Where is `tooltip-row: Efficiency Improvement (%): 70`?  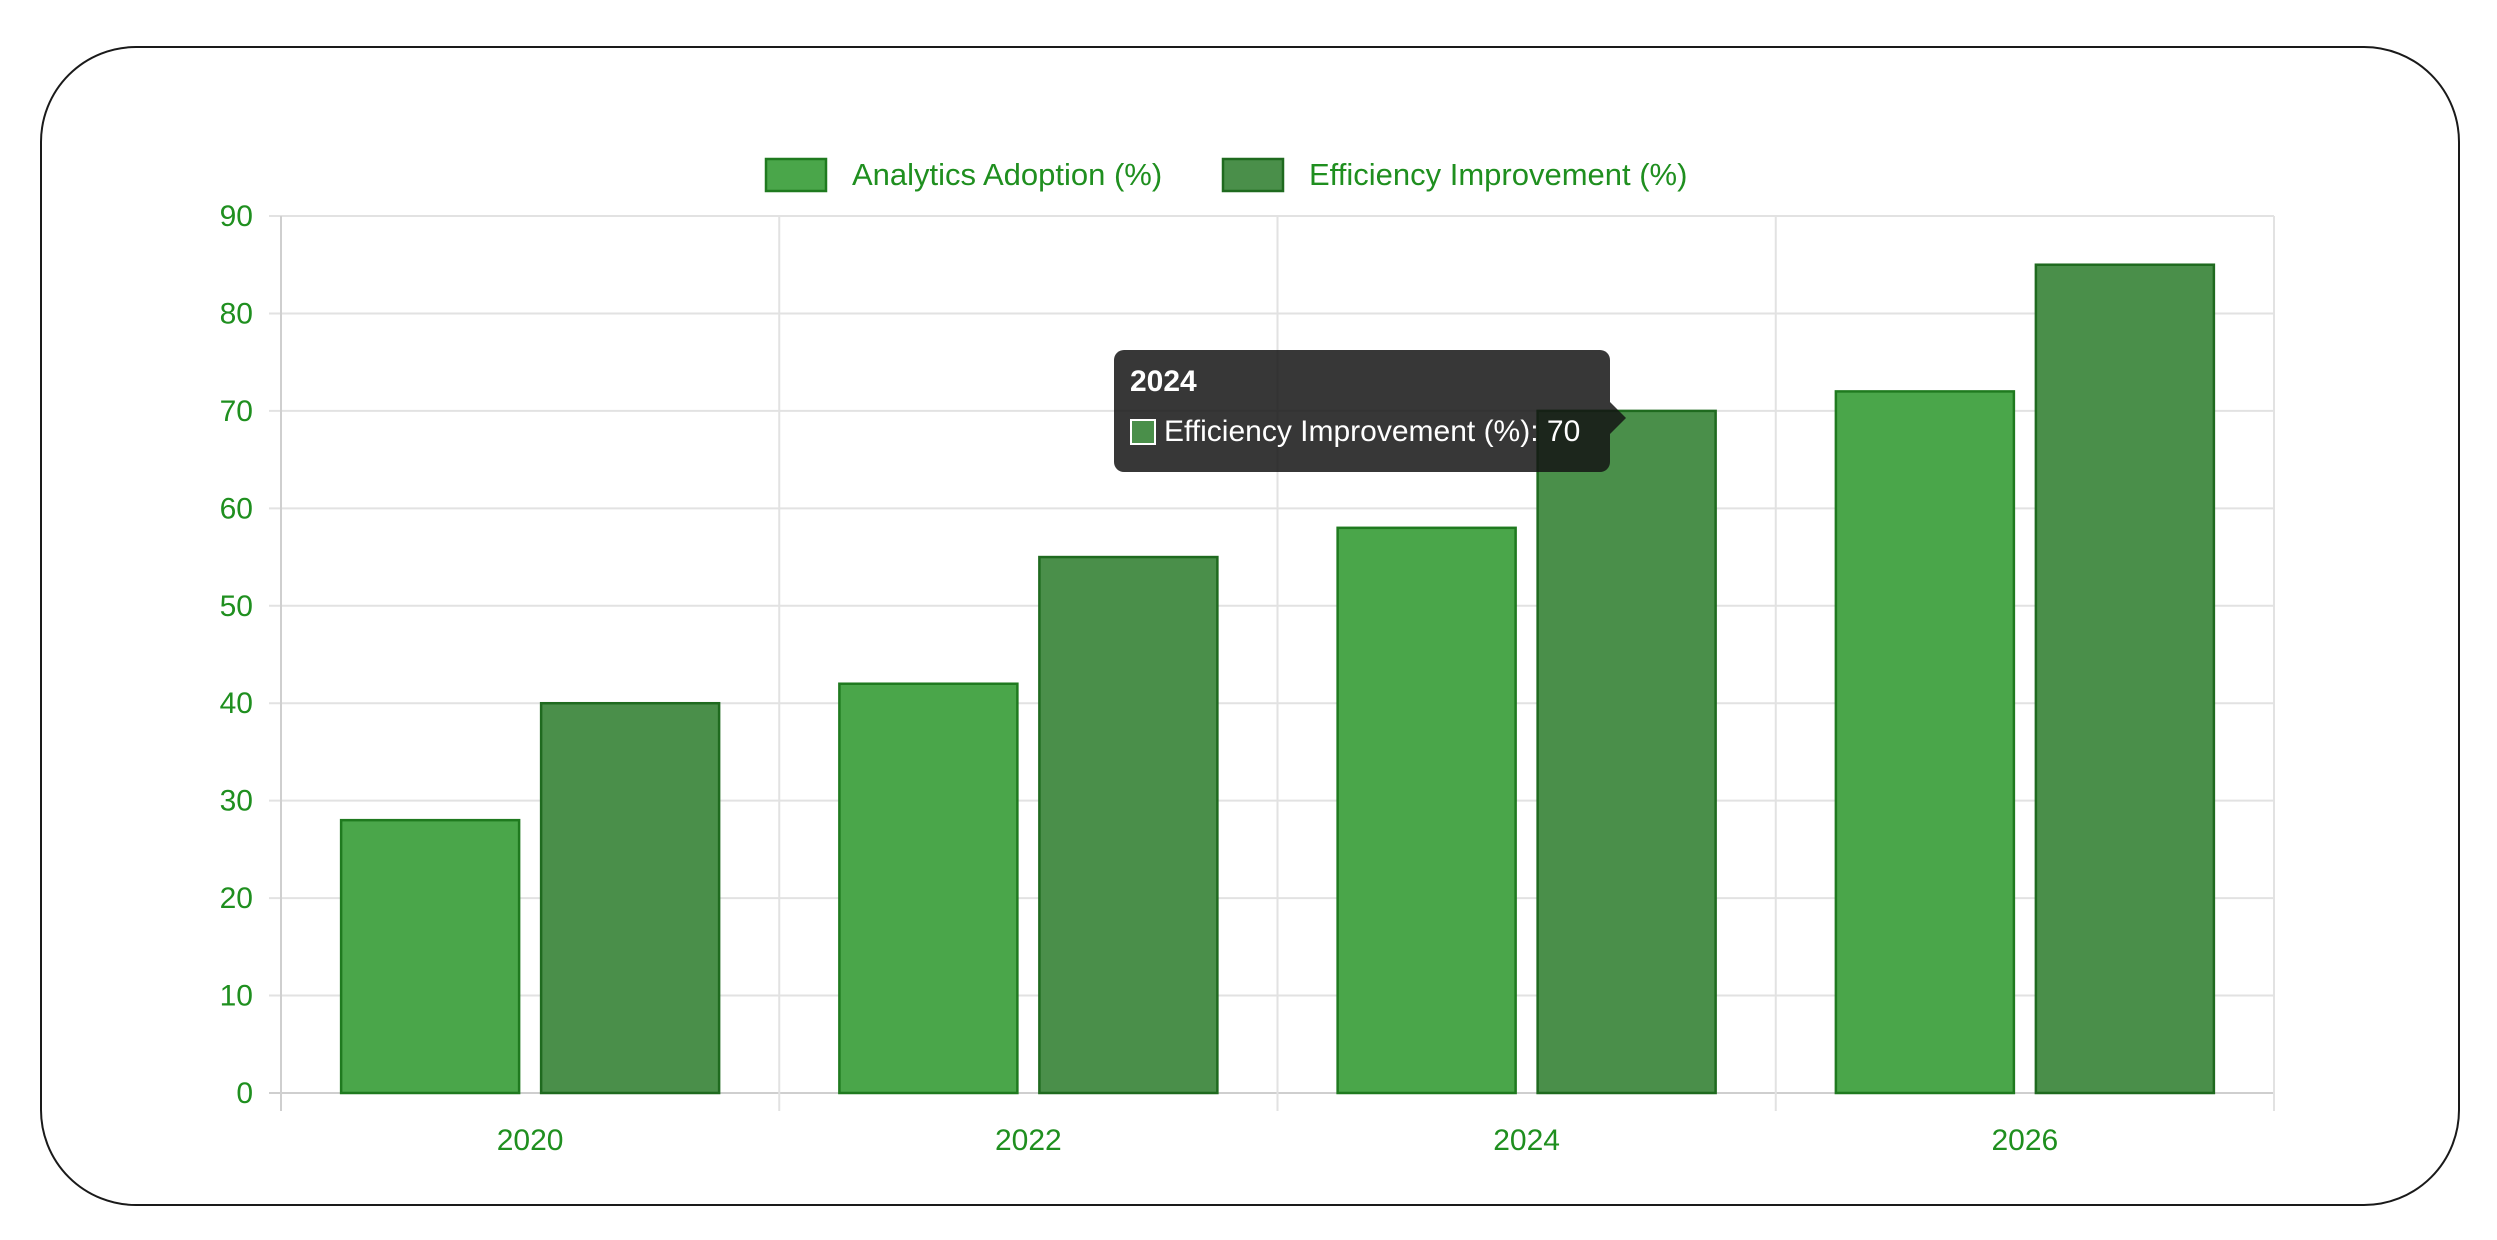
tooltip-row: Efficiency Improvement (%): 70 is located at coordinates (1362, 432).